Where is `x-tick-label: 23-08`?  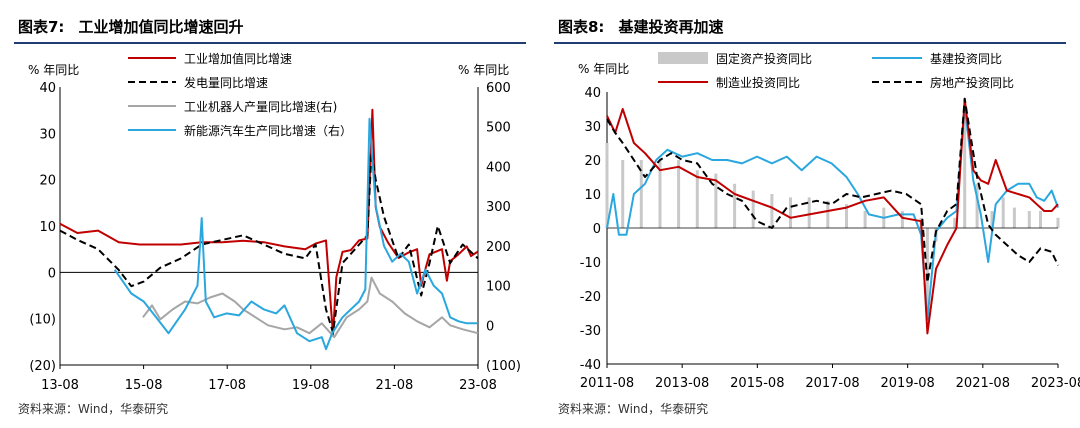
x-tick-label: 23-08 is located at coordinates (478, 385).